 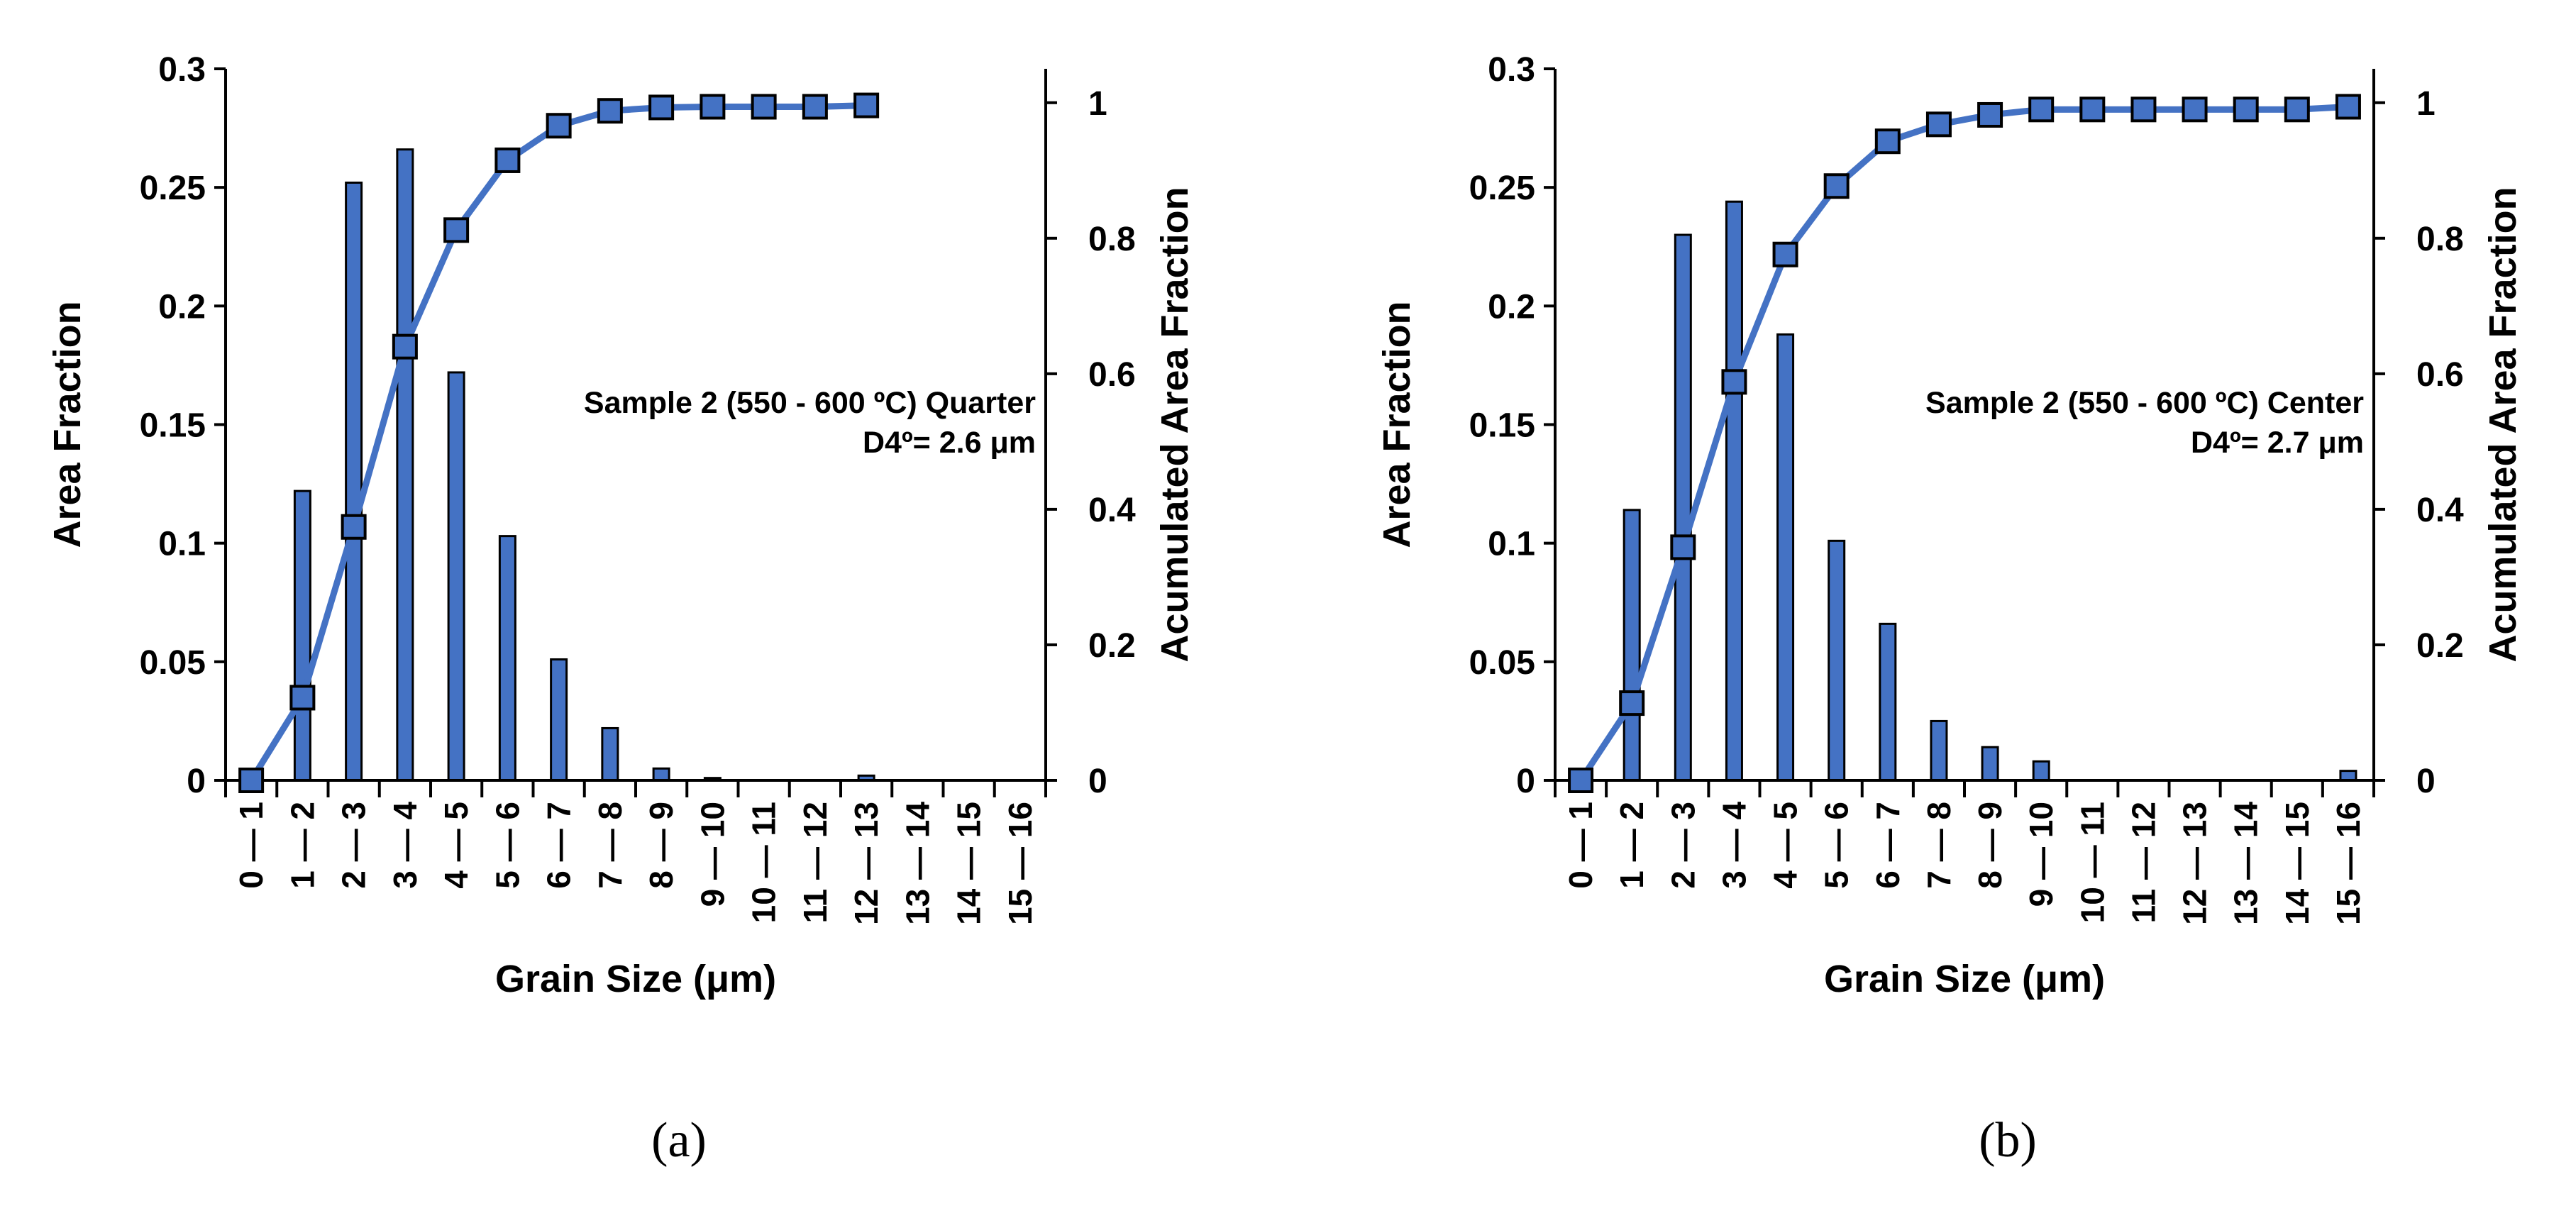 What do you see at coordinates (1631, 846) in the screenshot?
I see `x-tick-label: 1 — 2` at bounding box center [1631, 846].